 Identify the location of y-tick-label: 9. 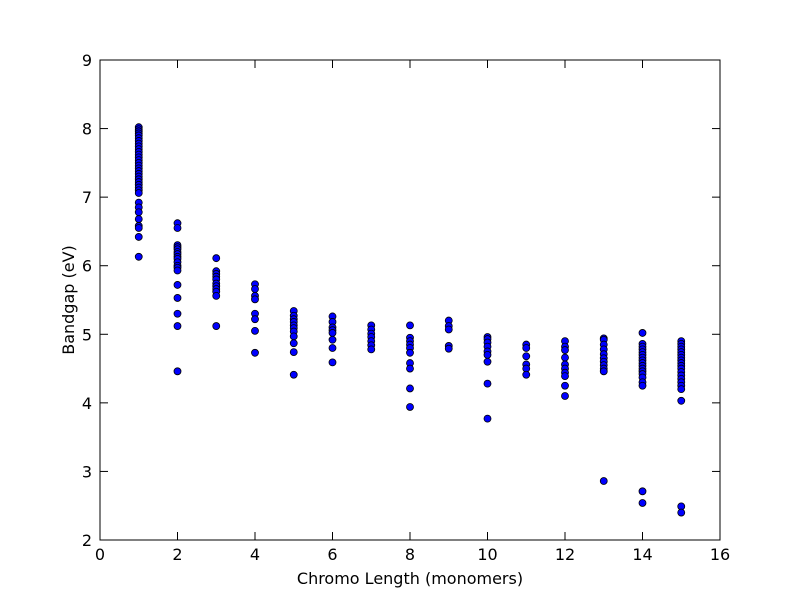
(87, 60).